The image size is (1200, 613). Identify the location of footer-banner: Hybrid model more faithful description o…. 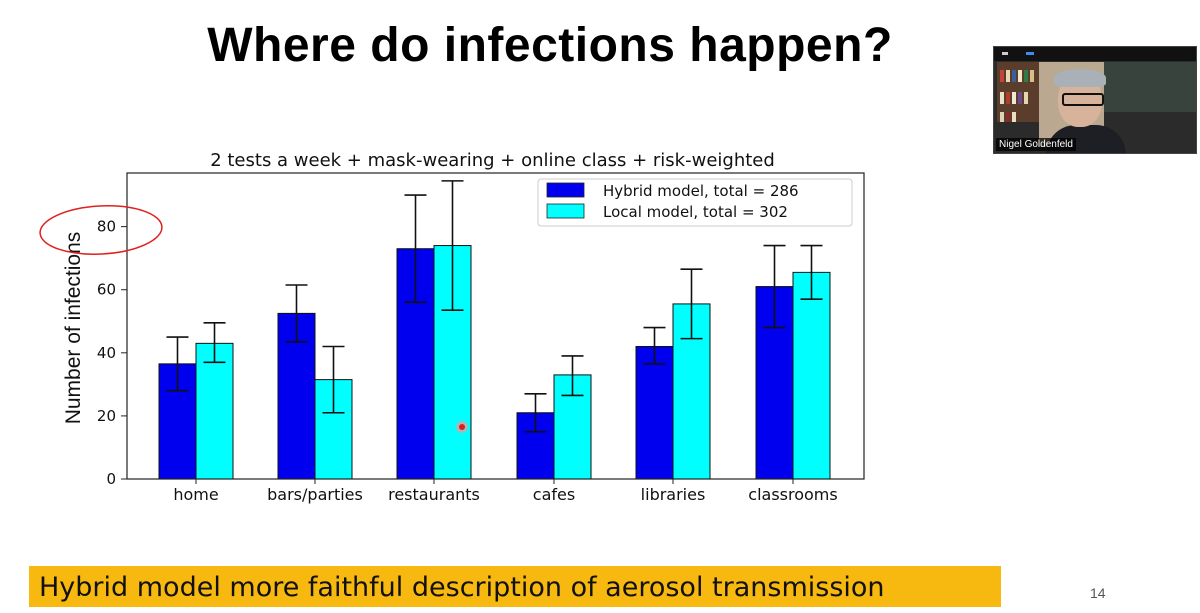
(515, 586).